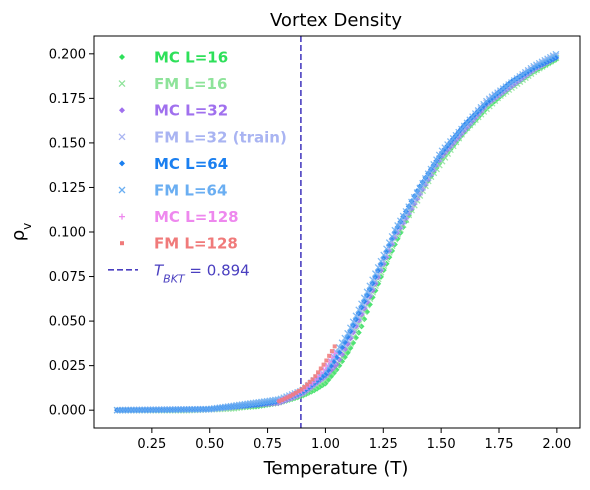 This screenshot has width=590, height=490. What do you see at coordinates (325, 444) in the screenshot?
I see `x-tick-label: 1.00` at bounding box center [325, 444].